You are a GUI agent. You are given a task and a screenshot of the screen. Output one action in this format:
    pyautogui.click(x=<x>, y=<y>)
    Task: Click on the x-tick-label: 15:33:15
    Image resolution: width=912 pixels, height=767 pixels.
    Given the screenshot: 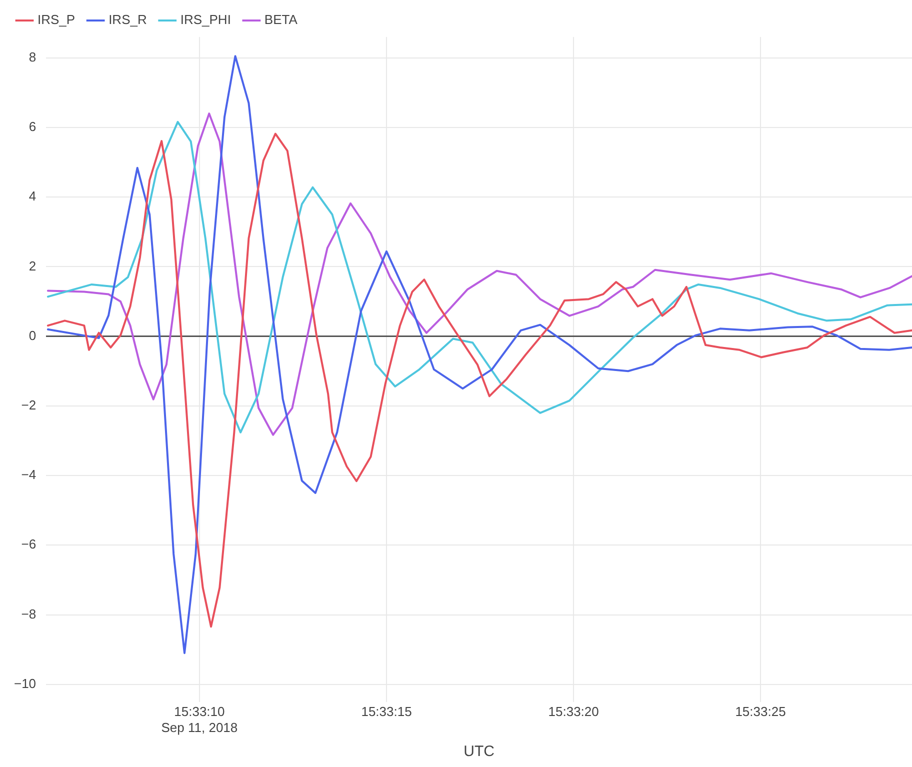 What is the action you would take?
    pyautogui.click(x=386, y=712)
    